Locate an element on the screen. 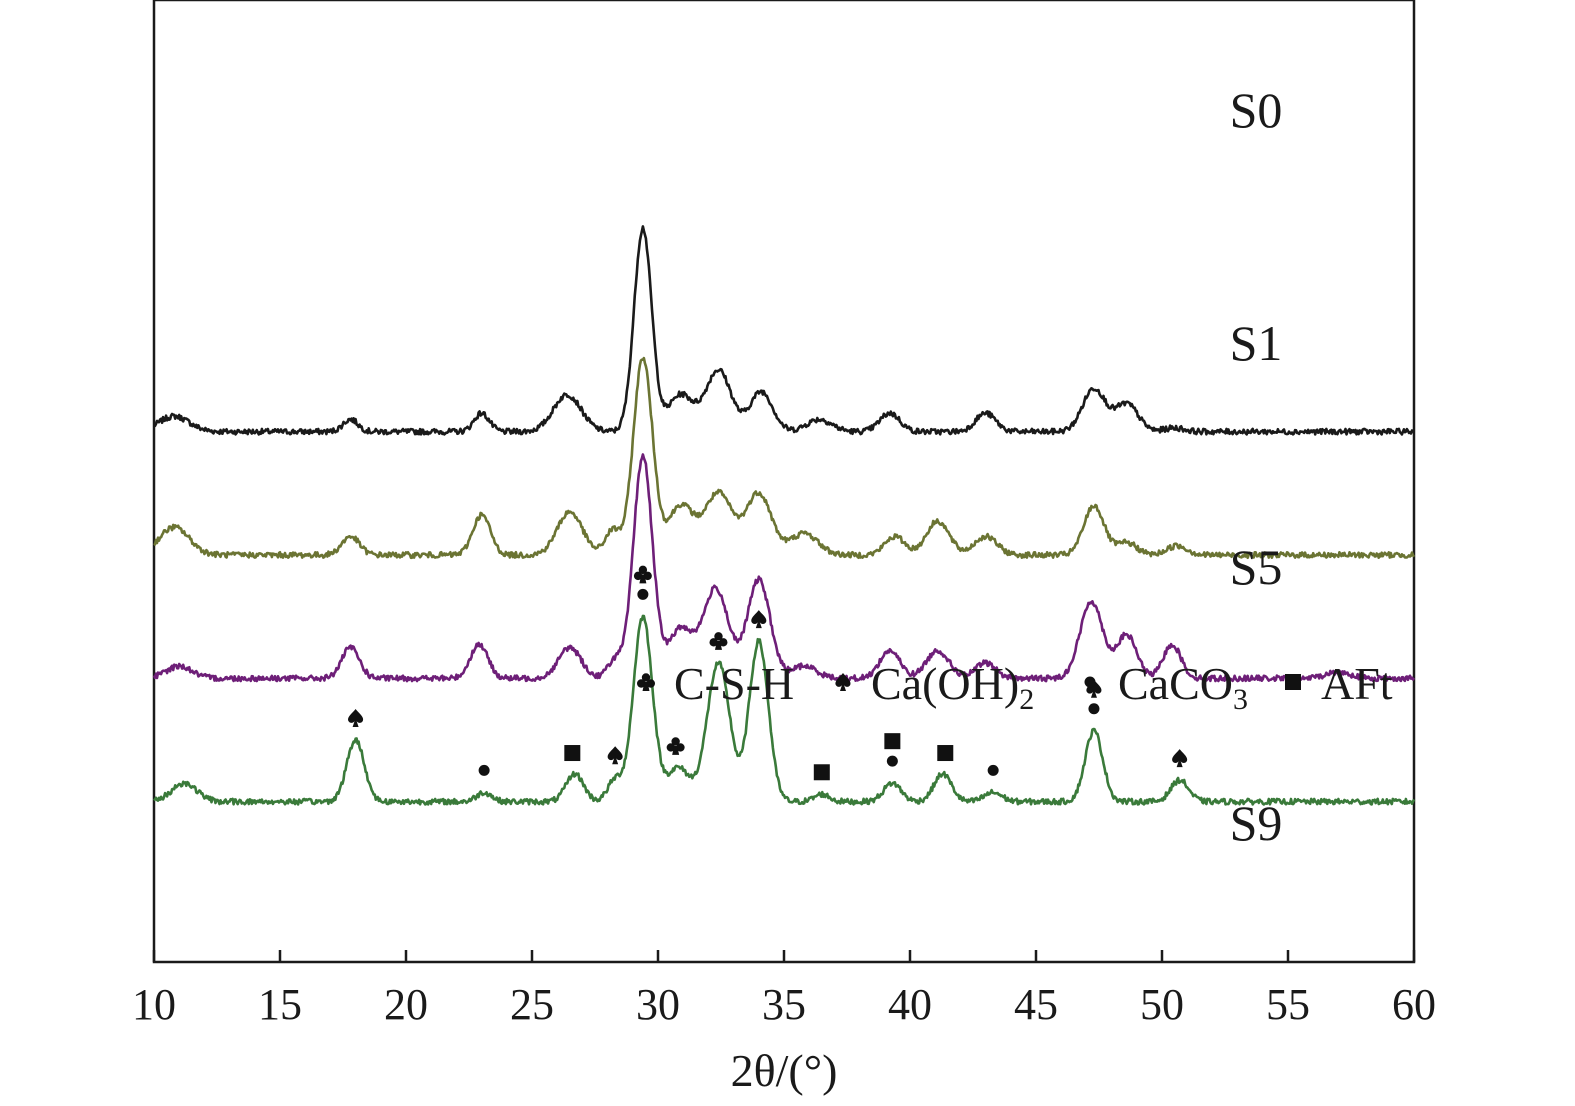 The width and height of the screenshot is (1575, 1106). legend-item-spade: Ca(OH)2 is located at coordinates (934, 687).